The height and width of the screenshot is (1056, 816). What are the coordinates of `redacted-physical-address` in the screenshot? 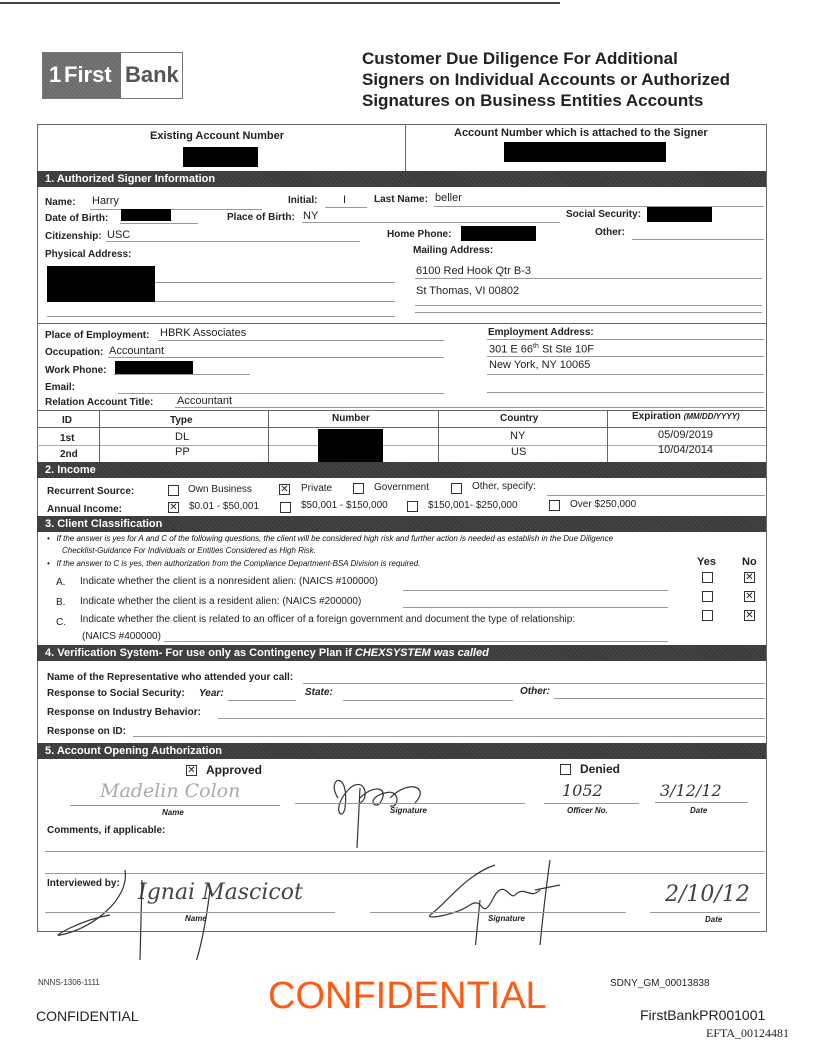 It's located at (101, 284).